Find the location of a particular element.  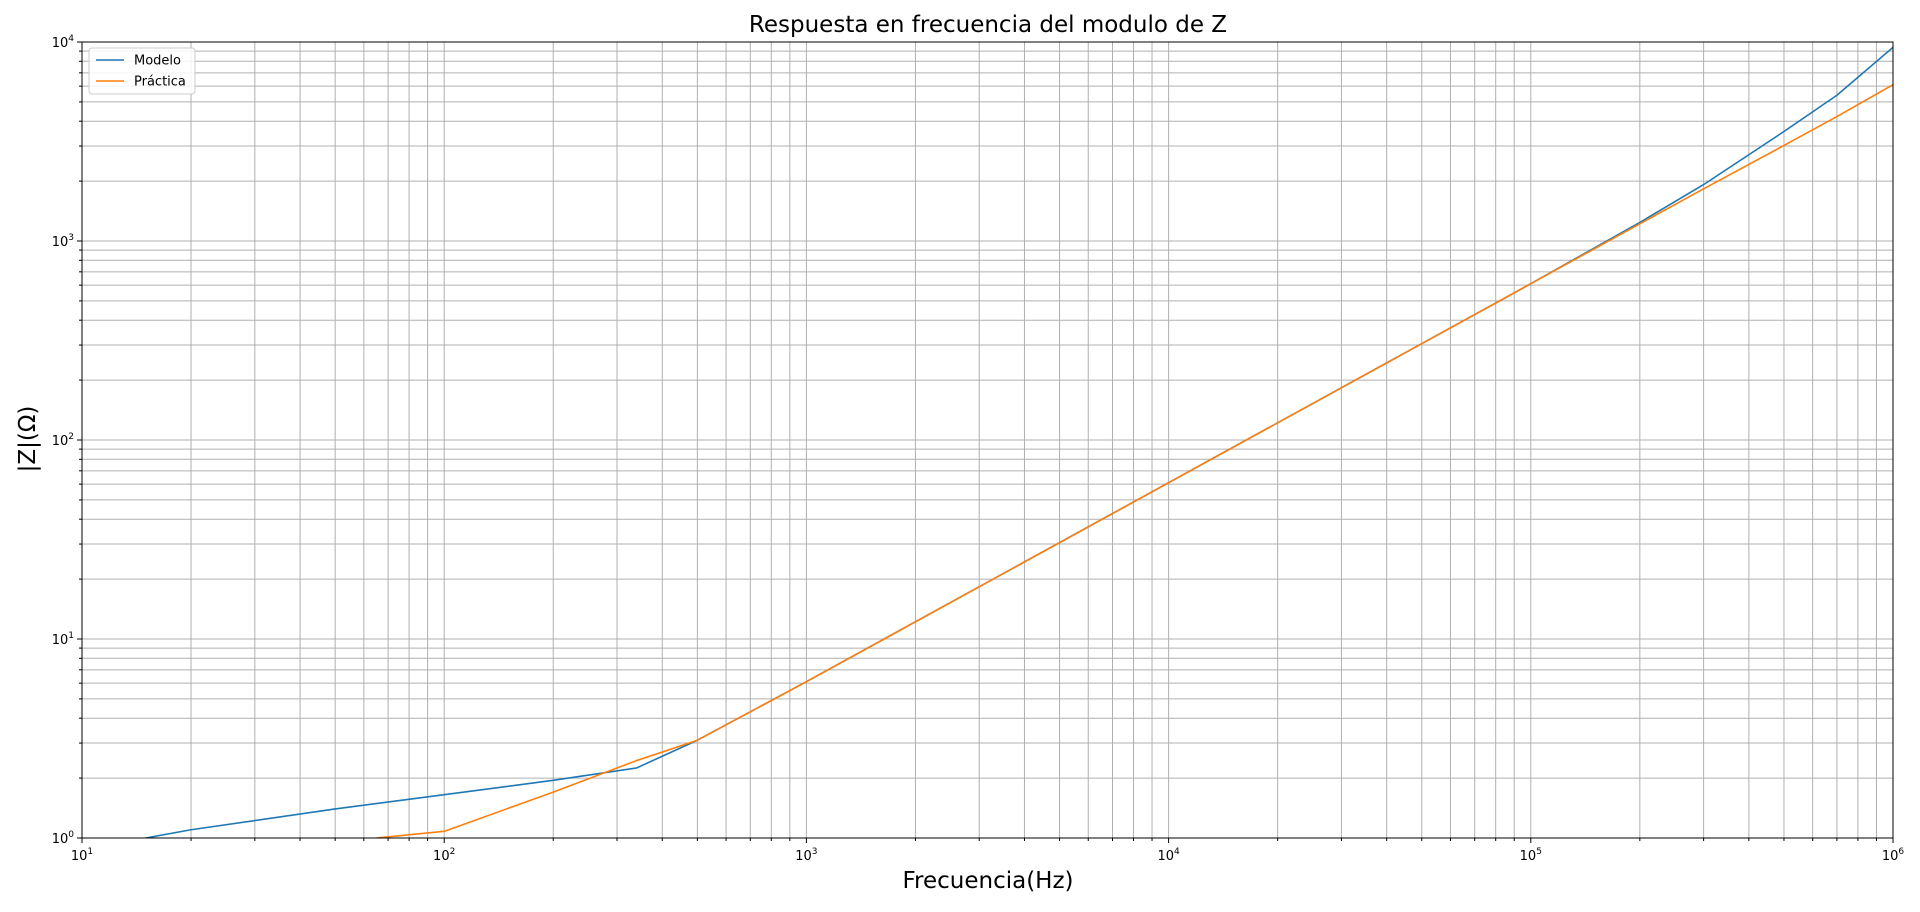

x-tick-label: 10³ is located at coordinates (806, 855).